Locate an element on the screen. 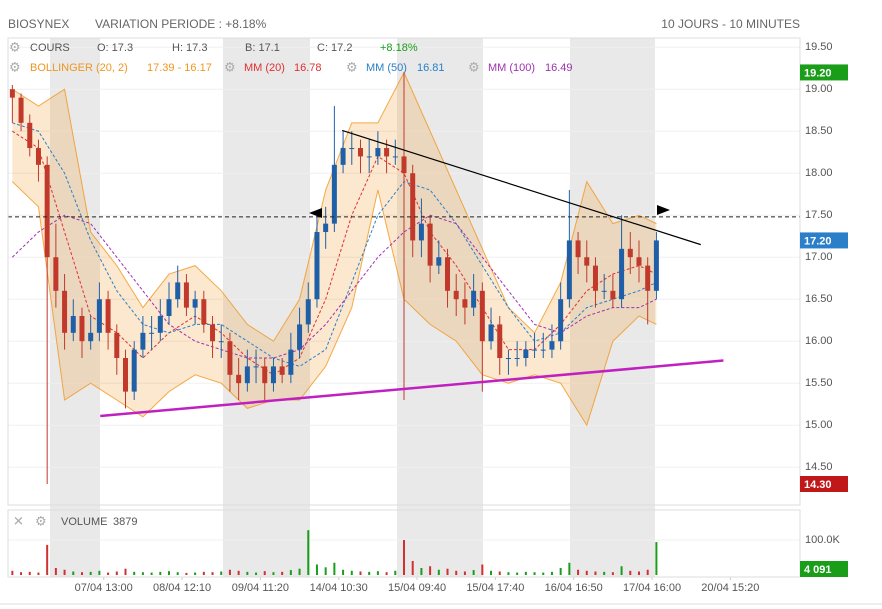 The height and width of the screenshot is (609, 882). x-tick-label: 07/04 13:00 is located at coordinates (104, 588).